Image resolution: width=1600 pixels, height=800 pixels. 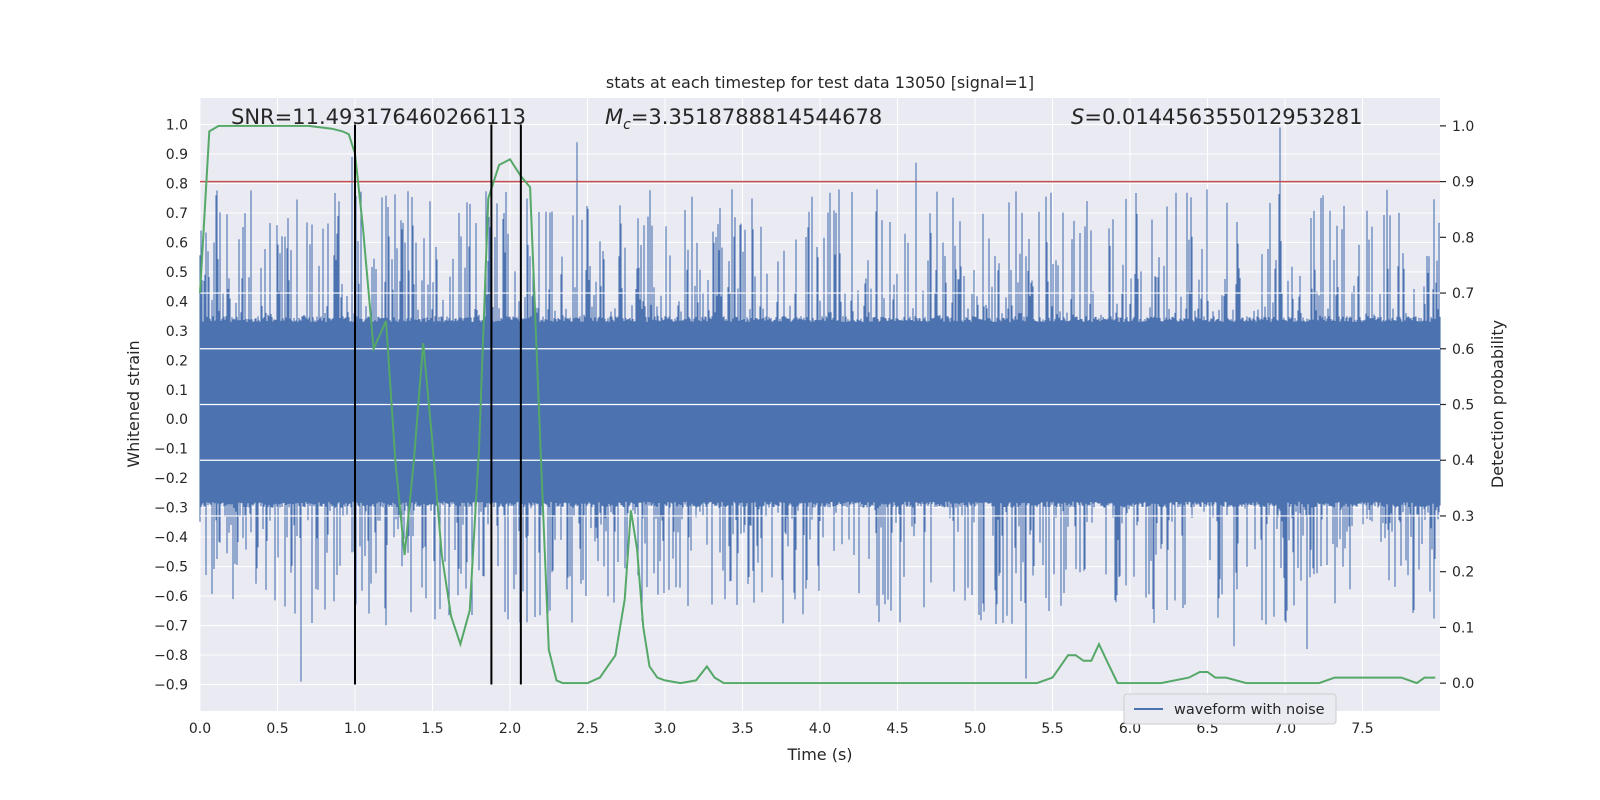 What do you see at coordinates (177, 391) in the screenshot?
I see `y-left-tick-label: 0.1` at bounding box center [177, 391].